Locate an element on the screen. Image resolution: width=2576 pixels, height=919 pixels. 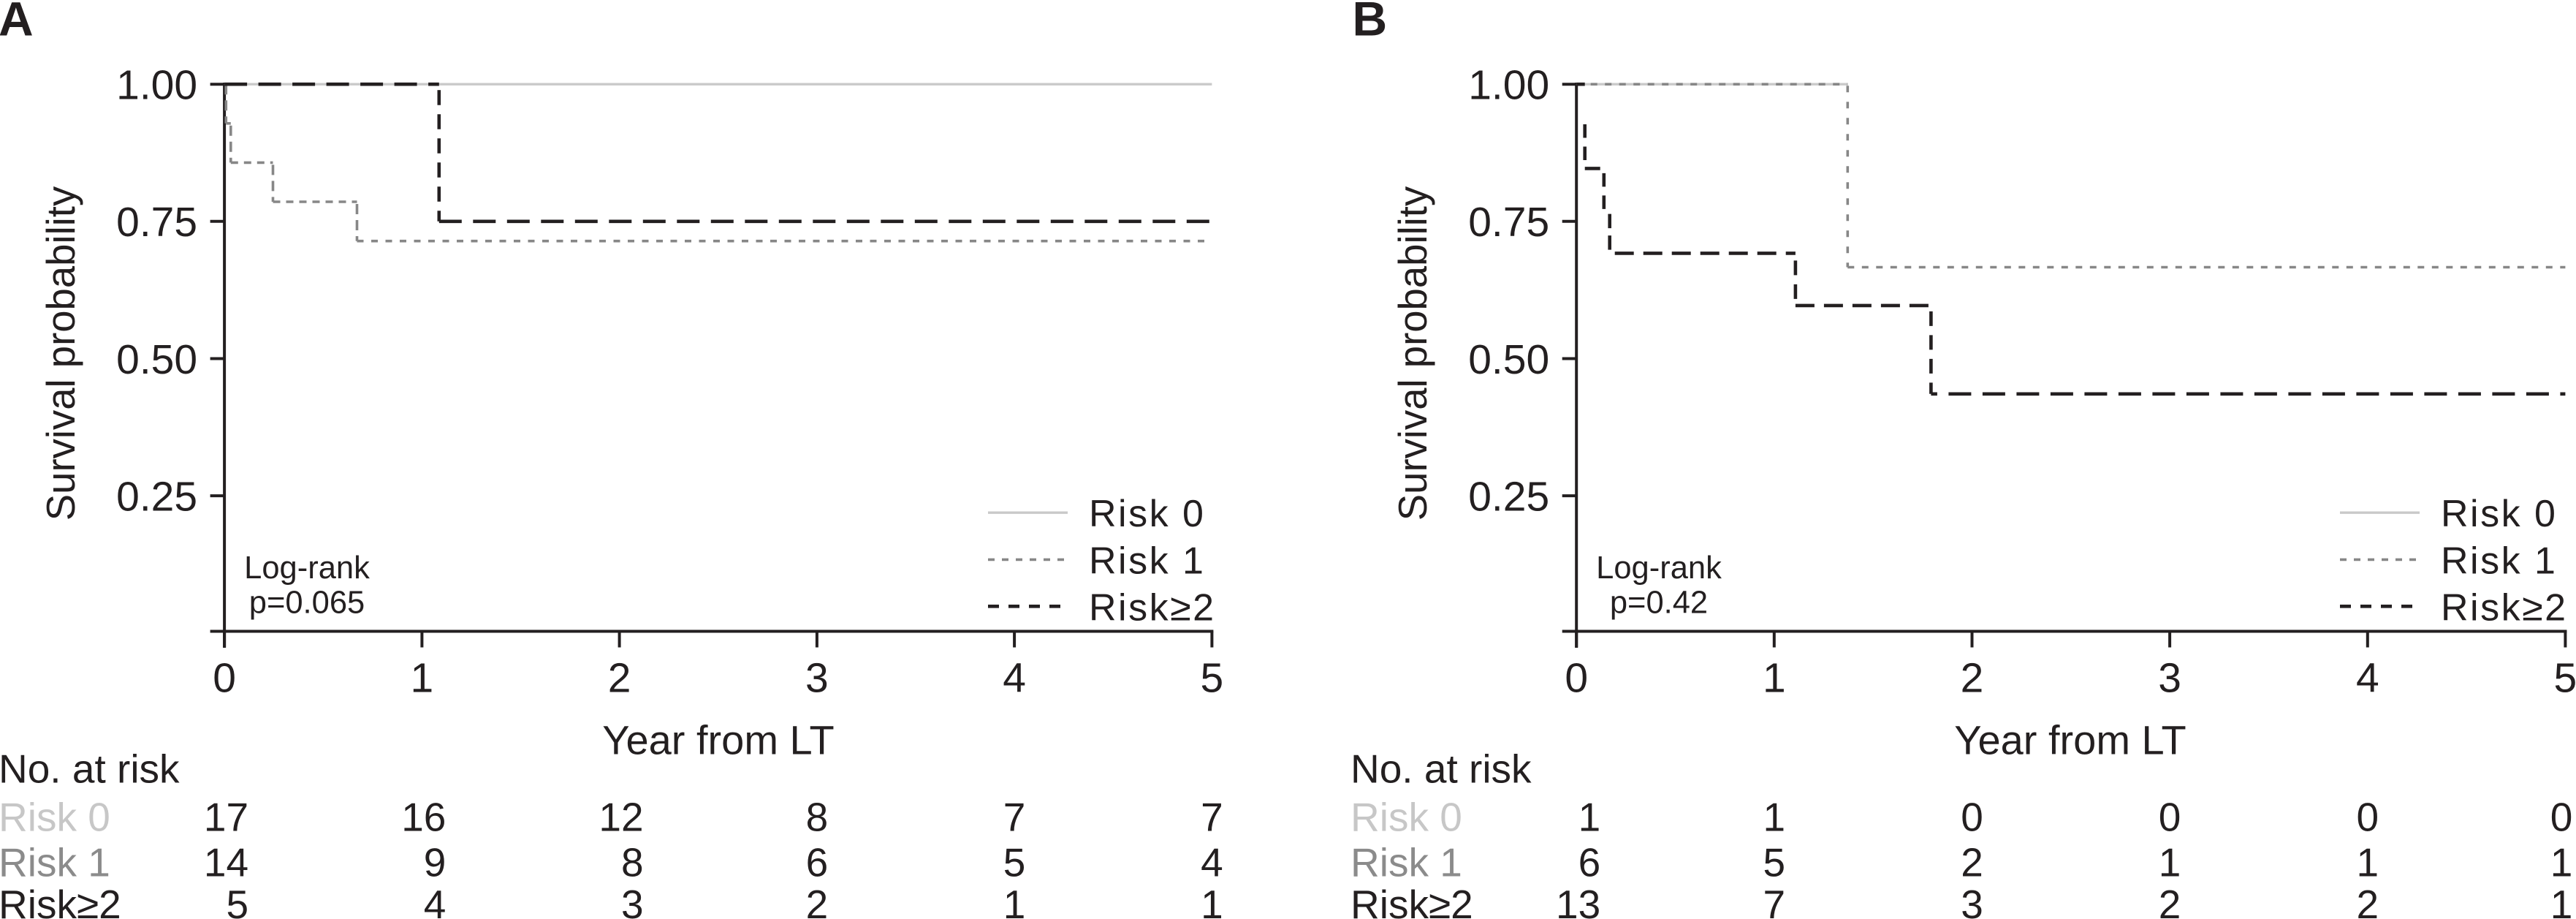
svg-text: A is located at coordinates (17, 23).